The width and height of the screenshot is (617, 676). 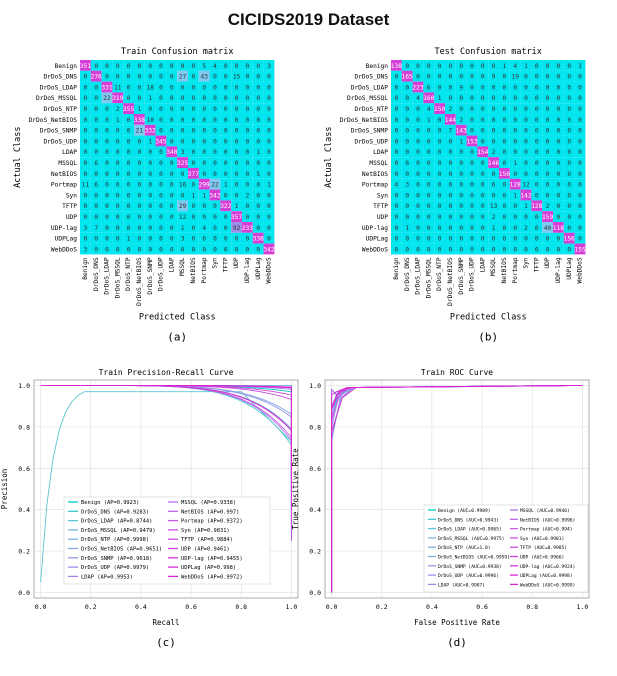 What do you see at coordinates (525, 195) in the screenshot?
I see `matrix-cell-value: 142` at bounding box center [525, 195].